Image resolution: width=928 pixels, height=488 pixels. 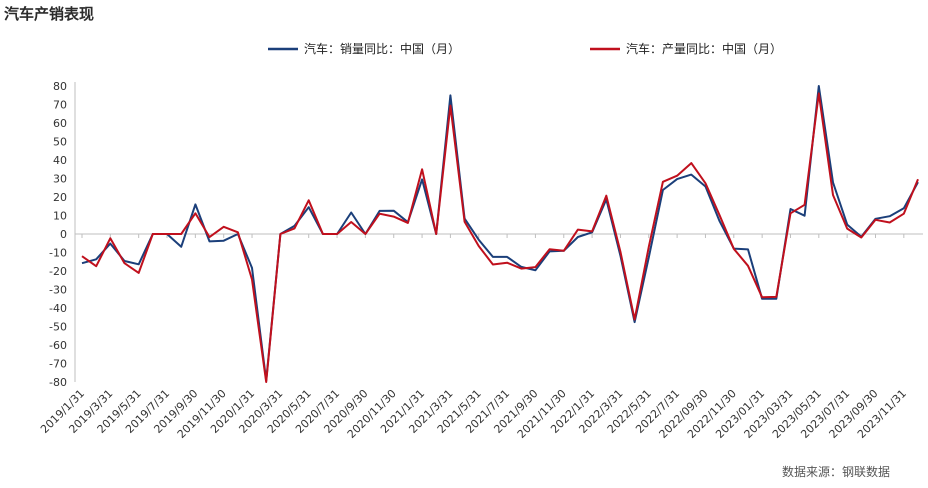 I want to click on y-tick-label: 50, so click(x=60, y=142).